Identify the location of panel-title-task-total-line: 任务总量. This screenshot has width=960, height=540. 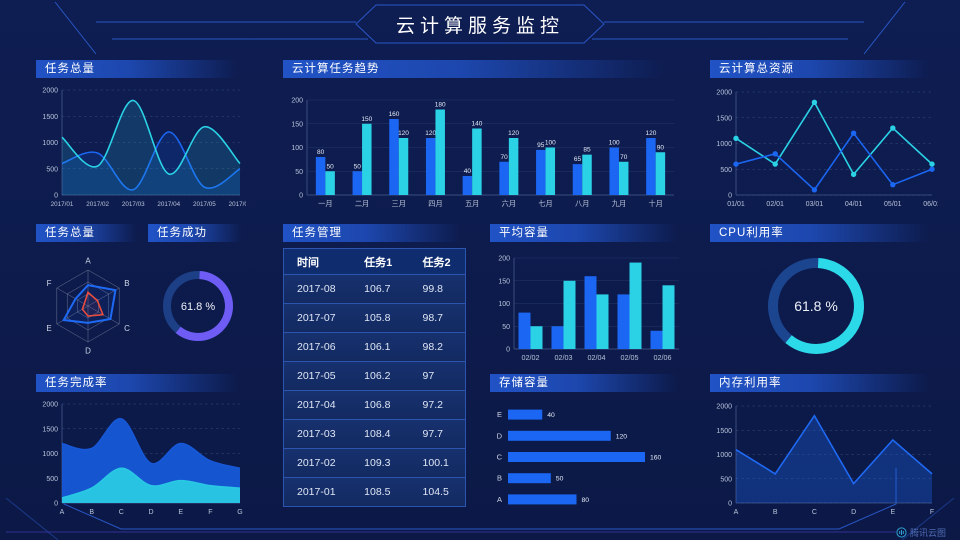
(141, 69).